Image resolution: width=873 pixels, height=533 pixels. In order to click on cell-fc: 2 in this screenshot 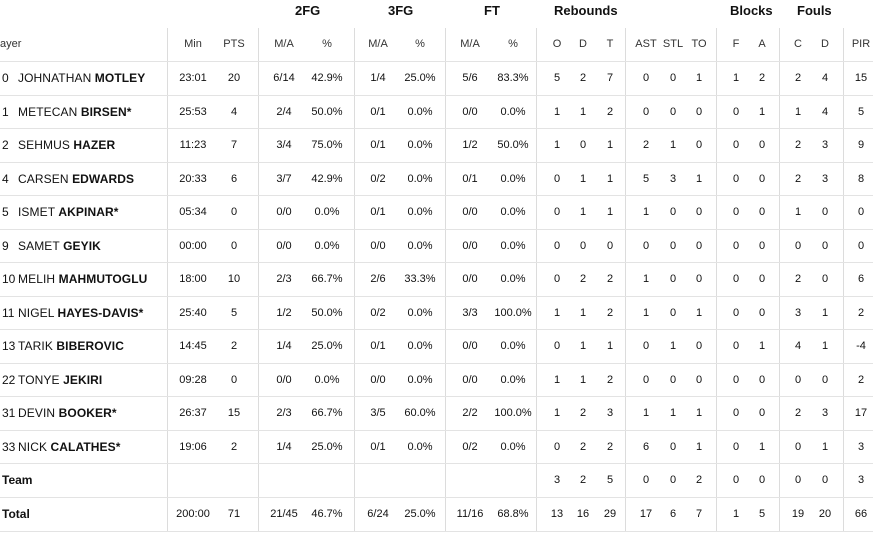, I will do `click(798, 78)`.